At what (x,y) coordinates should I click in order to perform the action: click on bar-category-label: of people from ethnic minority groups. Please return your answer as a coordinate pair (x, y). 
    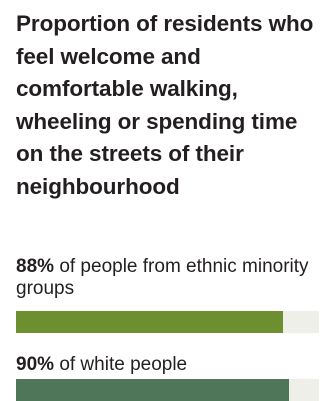
    Looking at the image, I should click on (162, 277).